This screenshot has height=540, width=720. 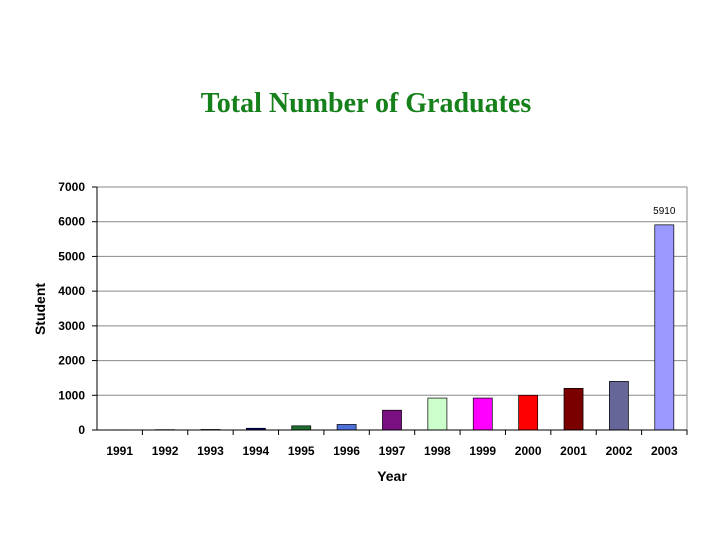 I want to click on bar-2002, so click(x=619, y=406).